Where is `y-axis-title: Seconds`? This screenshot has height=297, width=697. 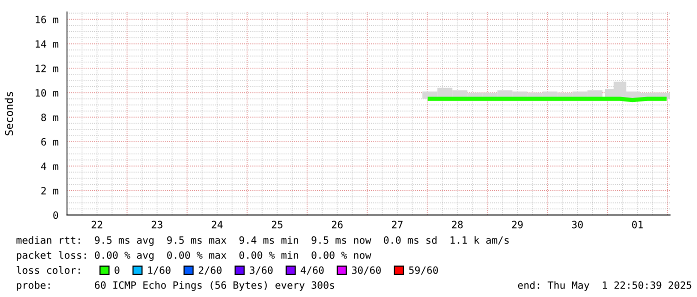 y-axis-title: Seconds is located at coordinates (9, 114).